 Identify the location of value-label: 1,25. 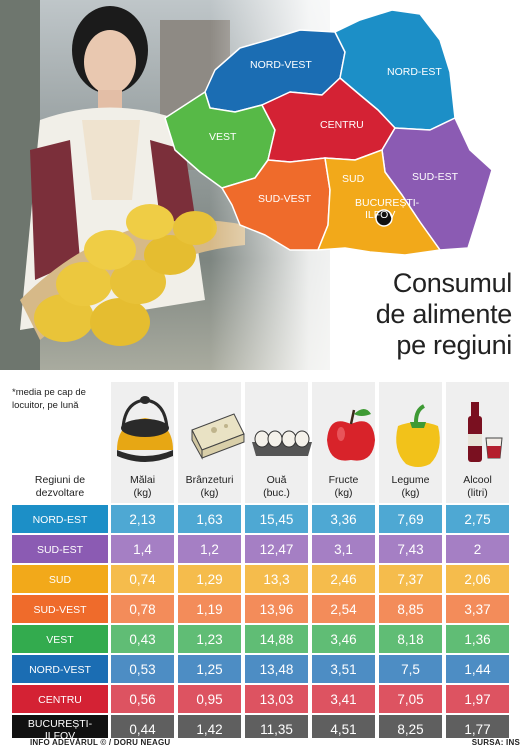
(209, 669).